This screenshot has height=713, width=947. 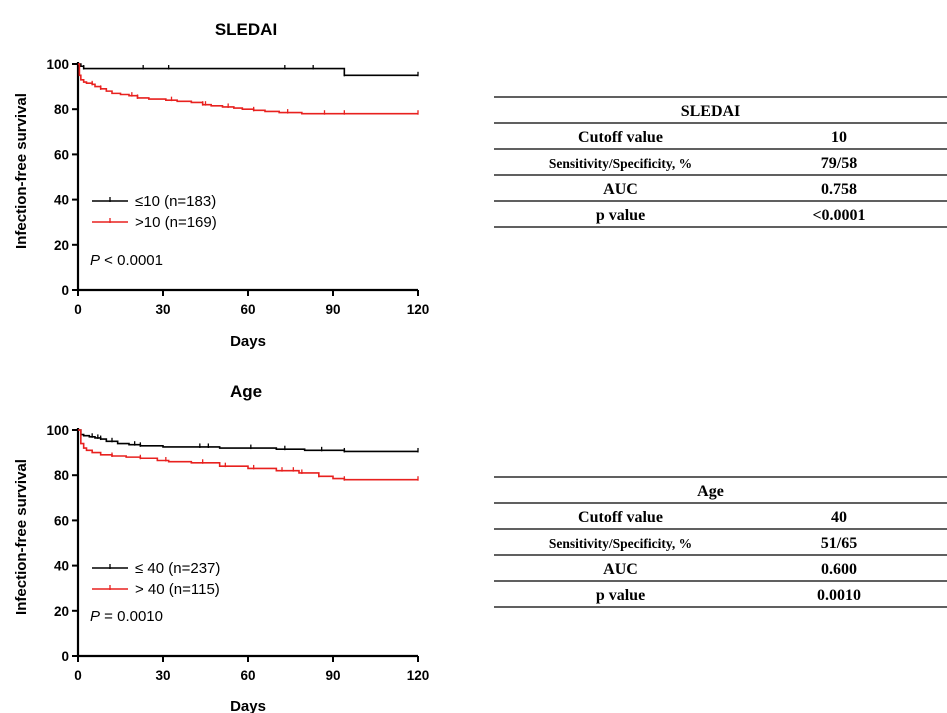 What do you see at coordinates (177, 589) in the screenshot?
I see `legend-label: > 40 (n=115)` at bounding box center [177, 589].